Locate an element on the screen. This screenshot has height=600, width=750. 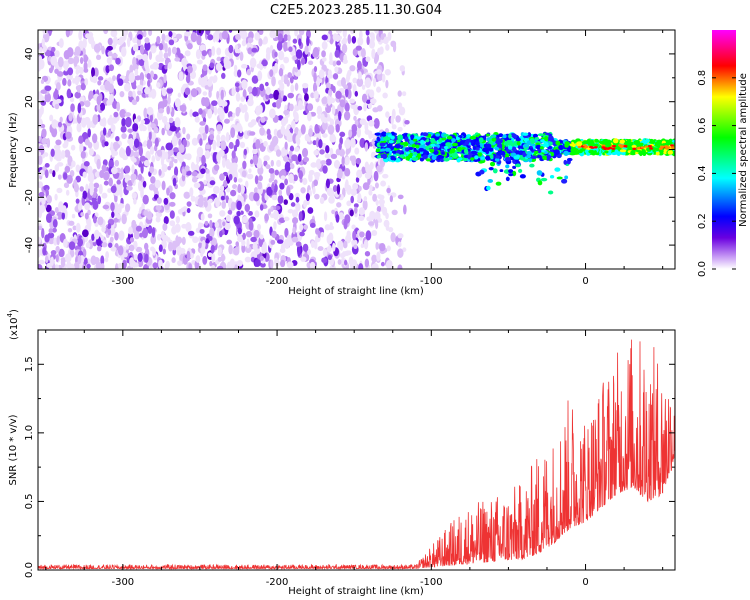
snr-y-label: SNR (10 * v/v) is located at coordinates (13, 449).